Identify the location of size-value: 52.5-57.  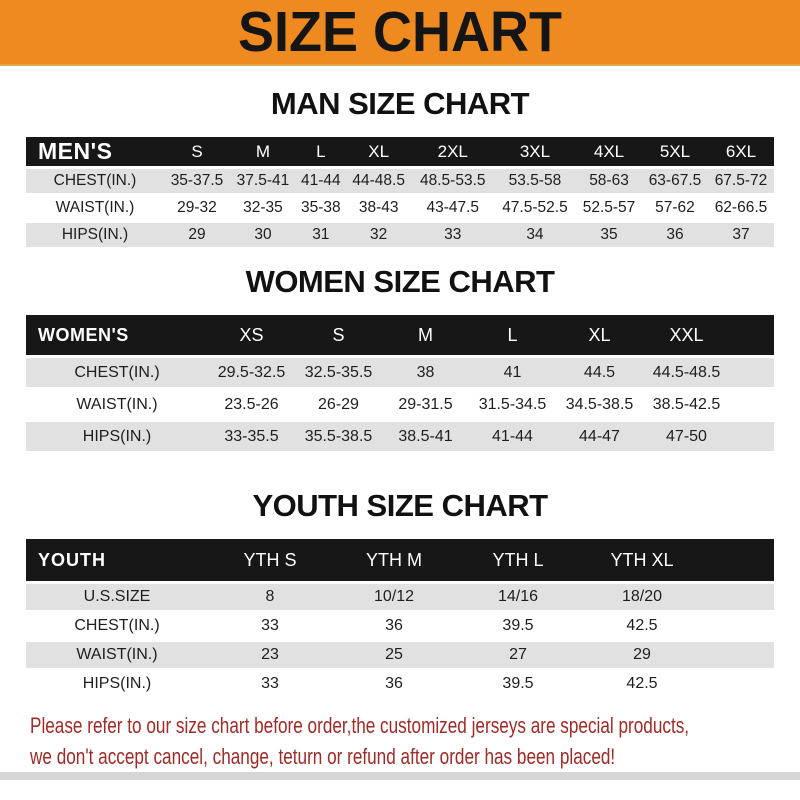
(609, 208).